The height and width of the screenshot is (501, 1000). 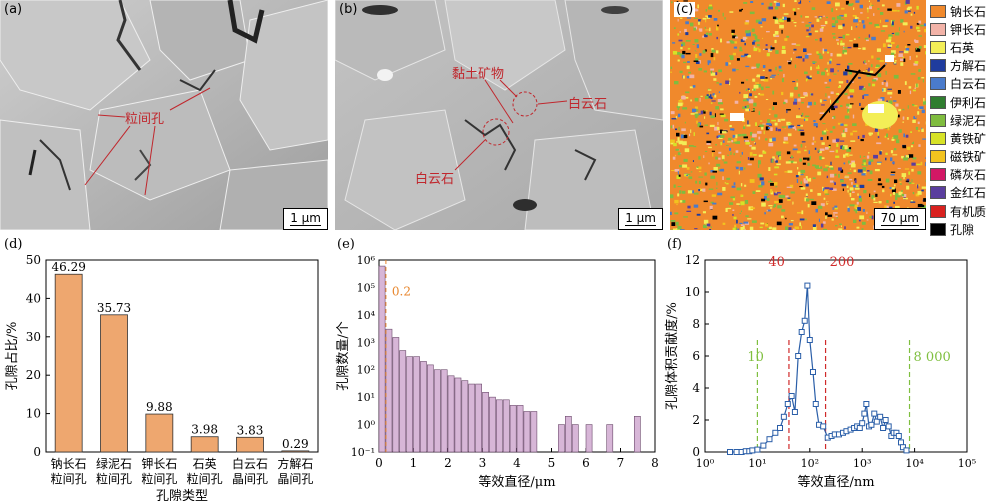 What do you see at coordinates (204, 444) in the screenshot?
I see `bar` at bounding box center [204, 444].